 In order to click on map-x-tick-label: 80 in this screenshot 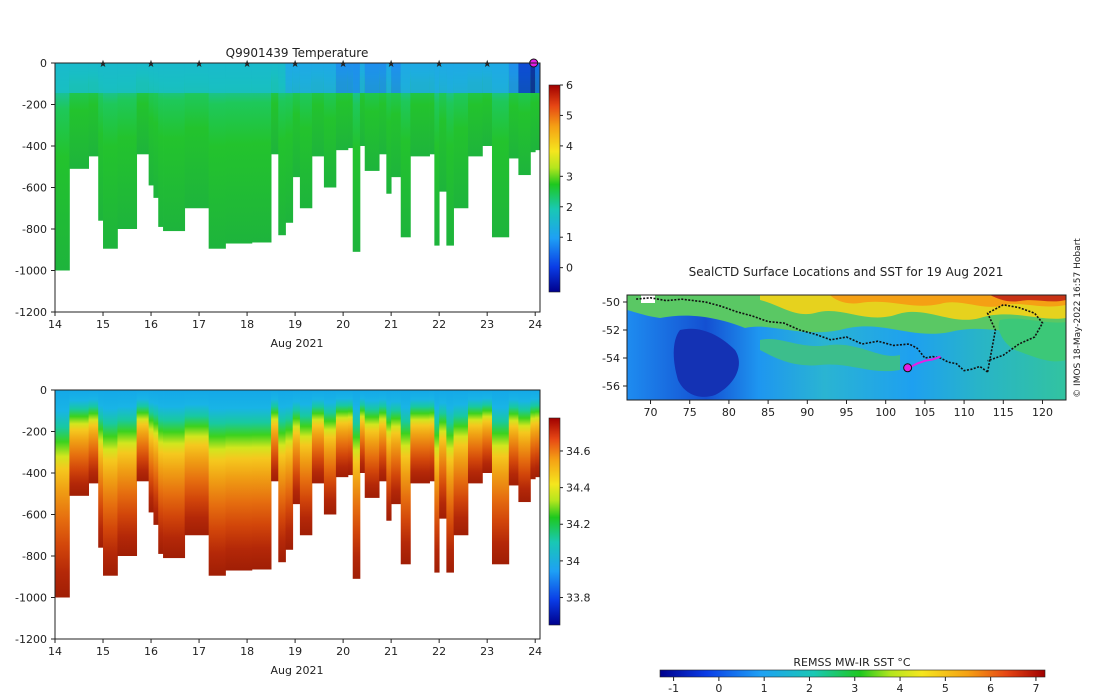, I will do `click(729, 412)`.